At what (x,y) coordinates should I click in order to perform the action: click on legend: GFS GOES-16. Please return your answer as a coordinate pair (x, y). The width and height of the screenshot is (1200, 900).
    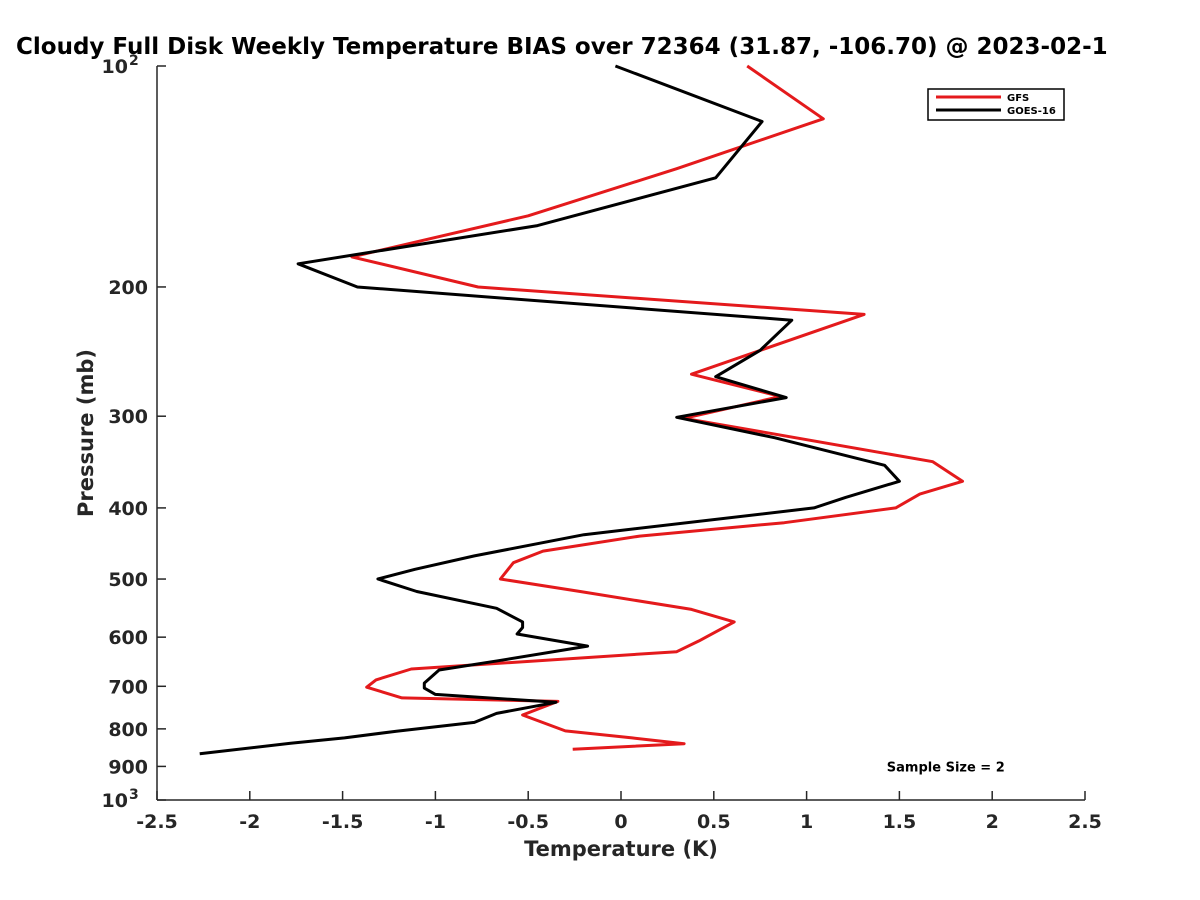
    Looking at the image, I should click on (996, 104).